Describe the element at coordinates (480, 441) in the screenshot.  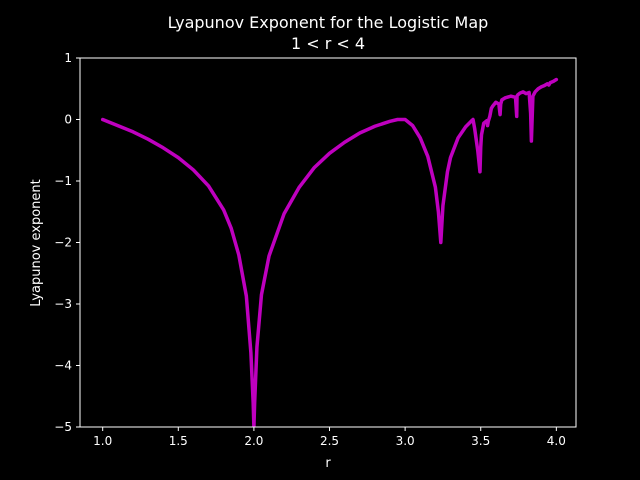
I see `x-tick-label: 3.5` at that location.